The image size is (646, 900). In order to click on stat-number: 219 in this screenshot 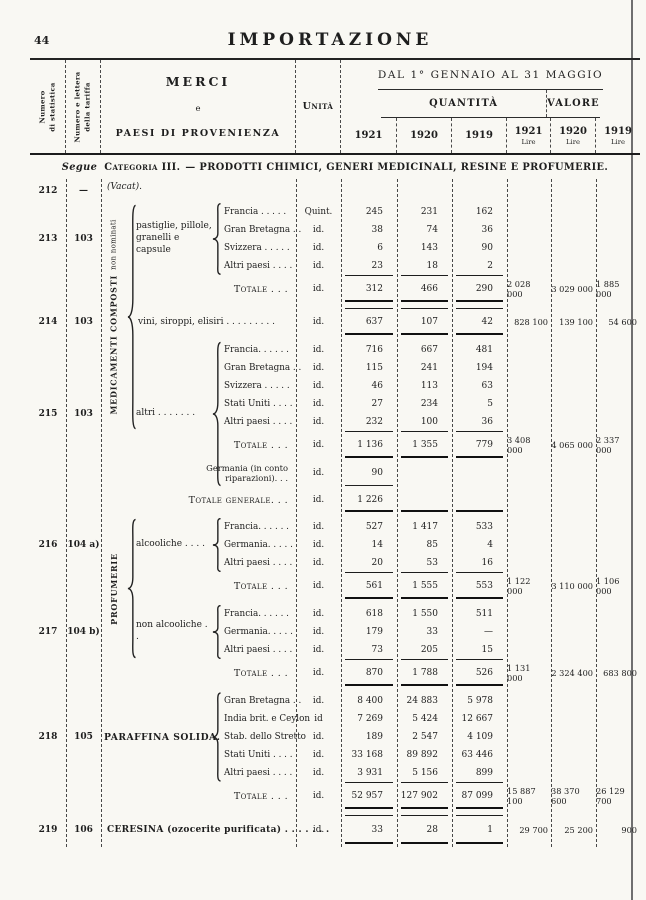, I will do `click(48, 830)`.